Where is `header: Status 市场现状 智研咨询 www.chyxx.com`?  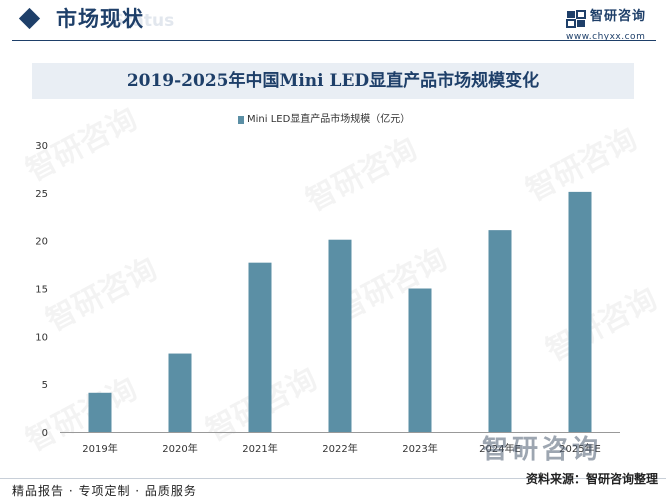
header: Status 市场现状 智研咨询 www.chyxx.com is located at coordinates (333, 22).